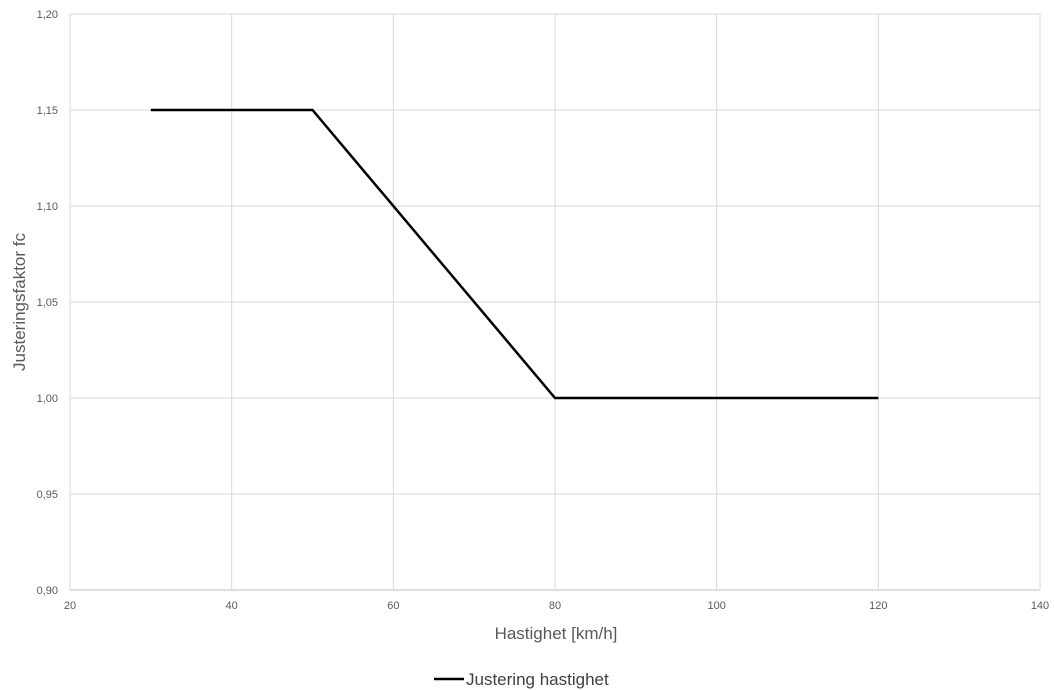 This screenshot has width=1054, height=690. I want to click on x-tick-label: 80, so click(555, 606).